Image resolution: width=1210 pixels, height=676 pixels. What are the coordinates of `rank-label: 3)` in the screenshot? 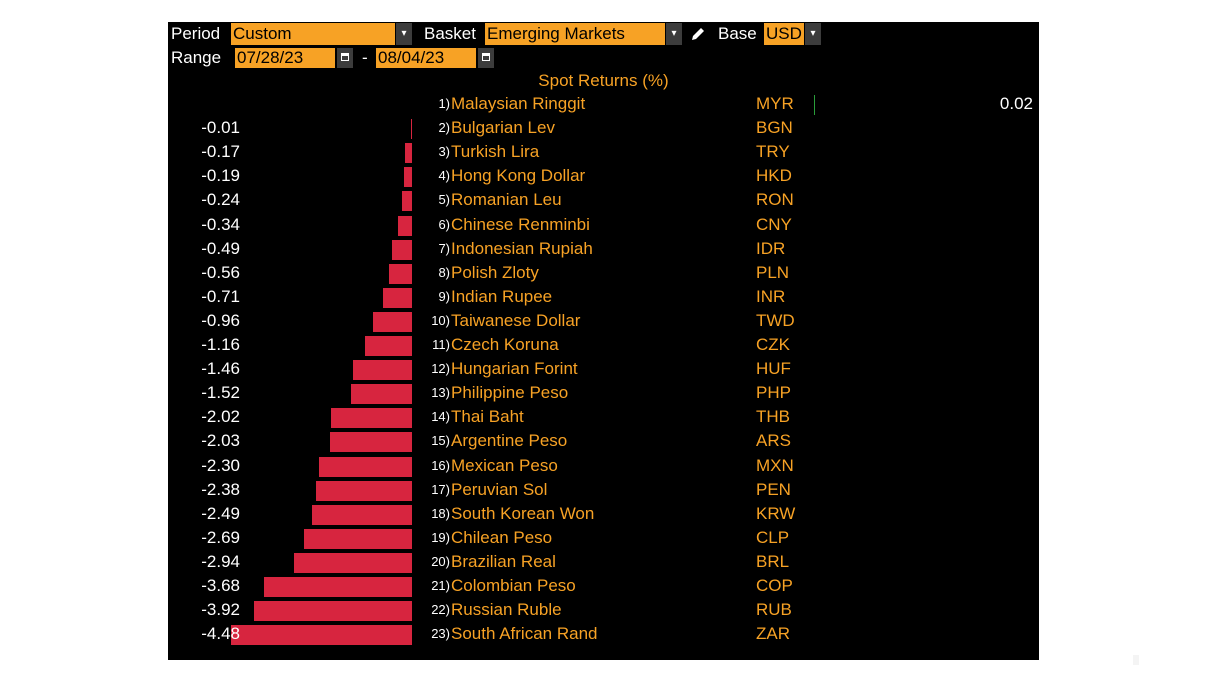 It's located at (444, 152).